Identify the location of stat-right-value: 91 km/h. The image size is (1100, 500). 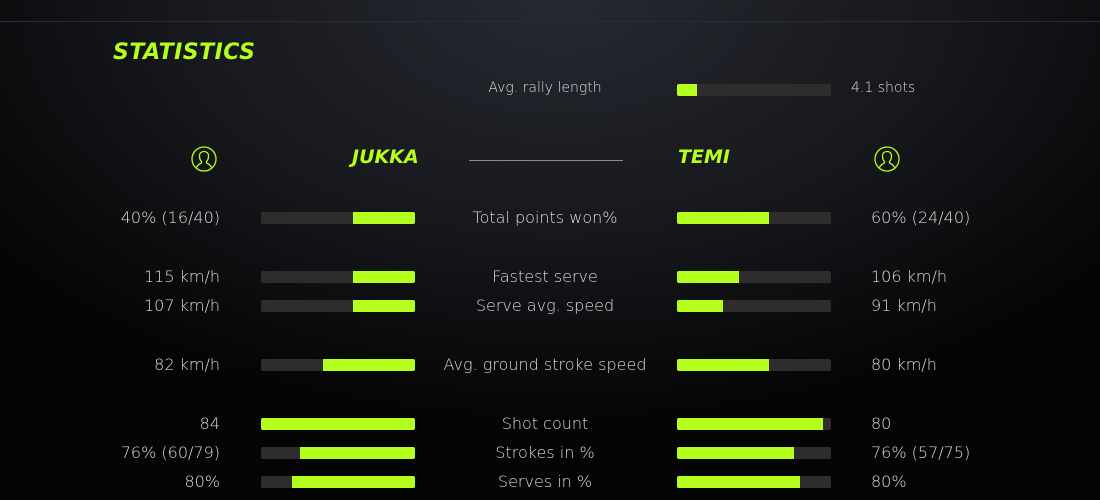
(904, 305).